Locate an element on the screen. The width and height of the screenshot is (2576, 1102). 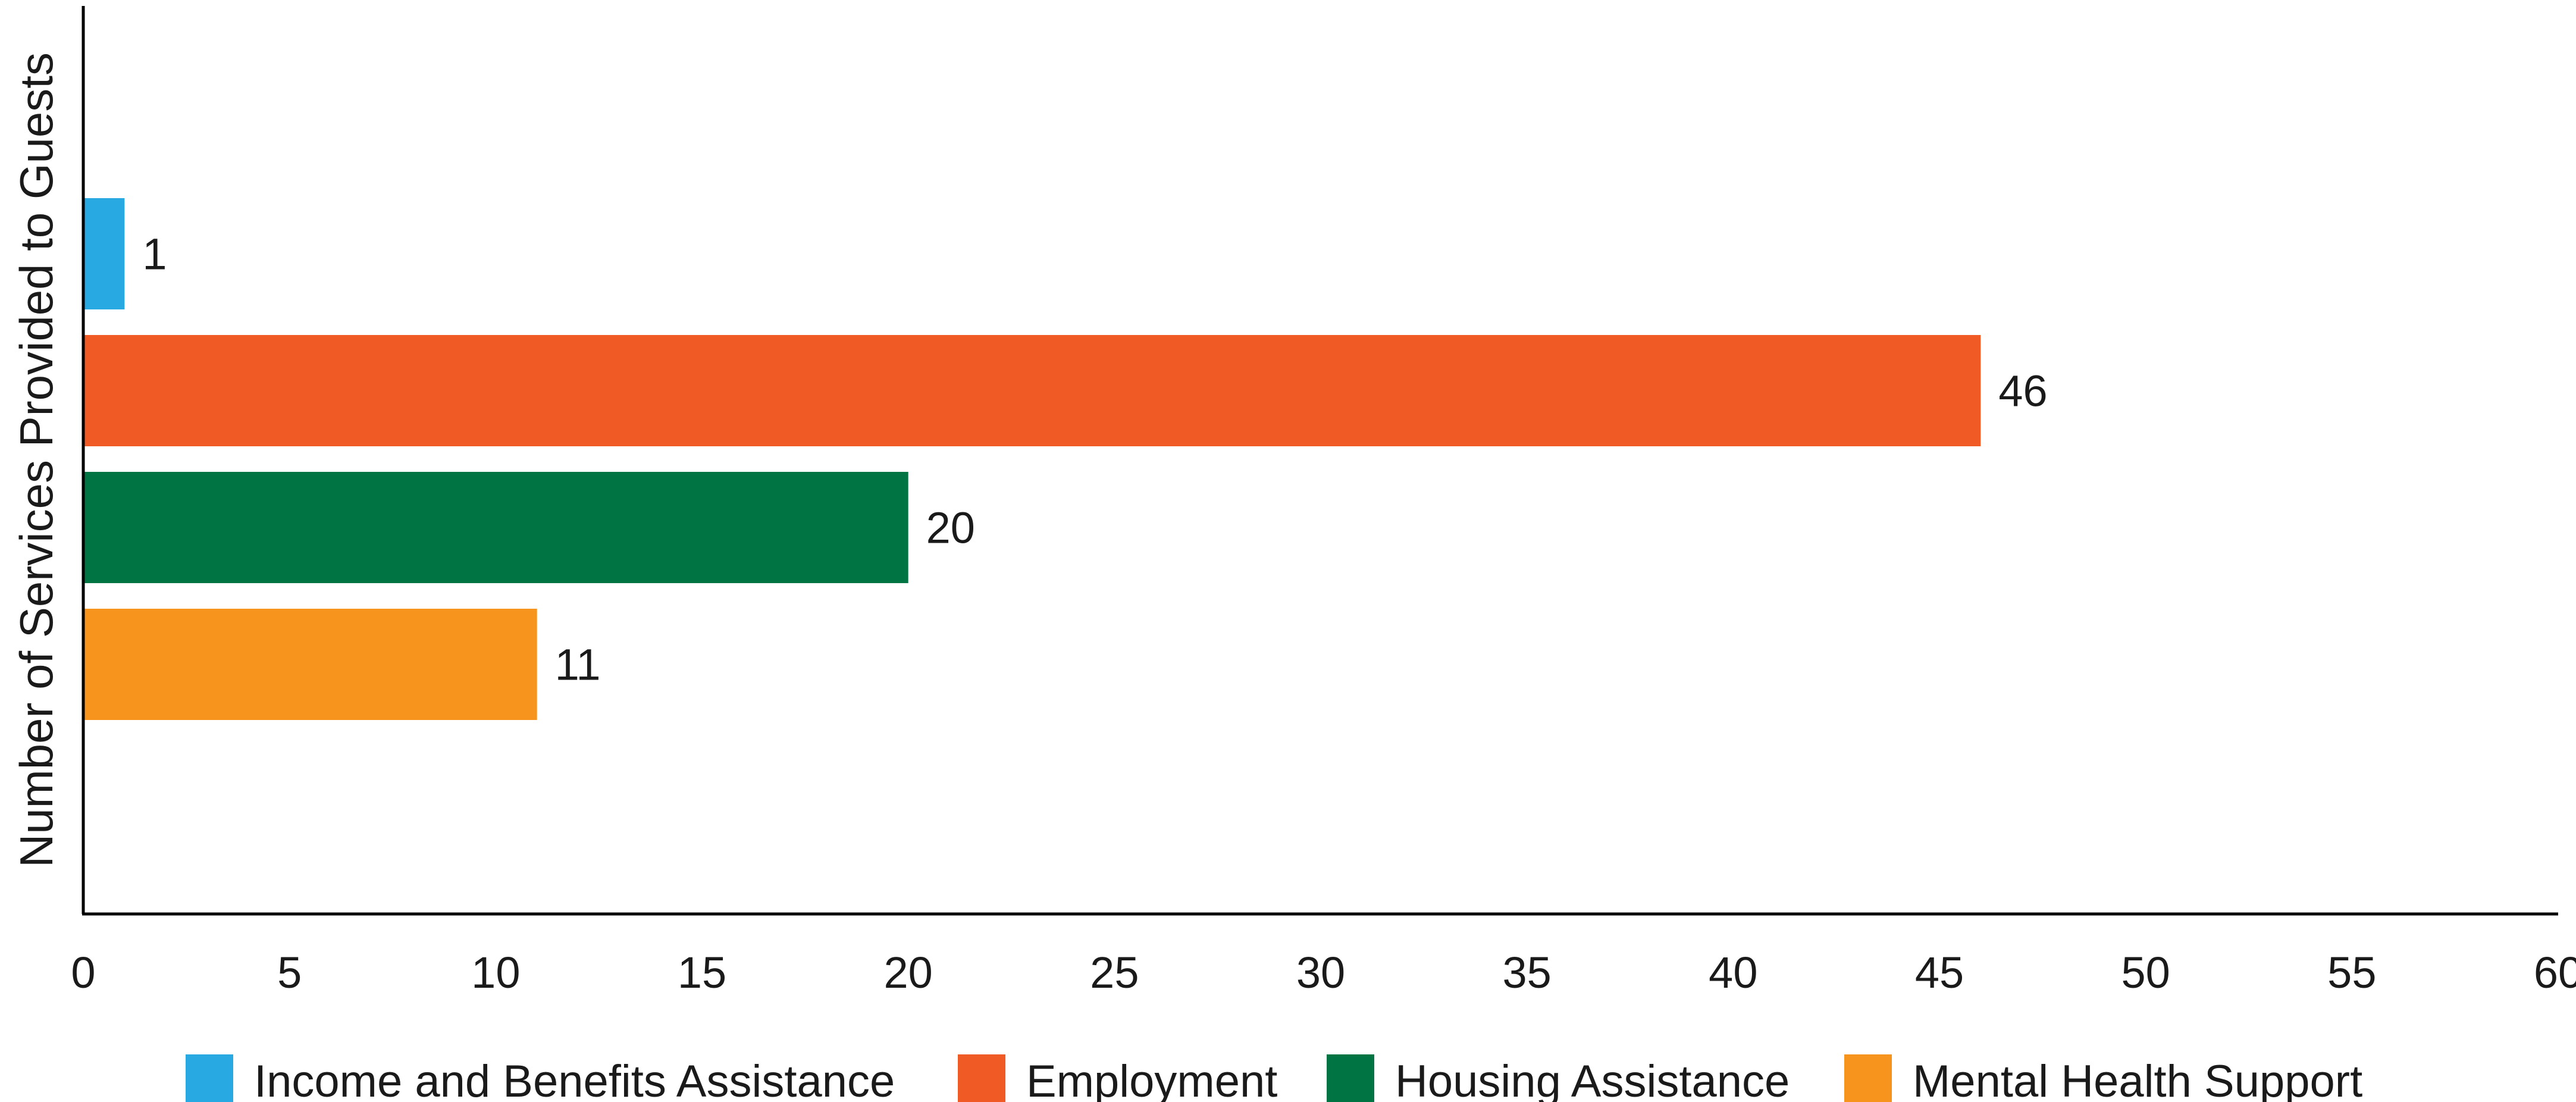
bar-mental-health-support is located at coordinates (310, 665).